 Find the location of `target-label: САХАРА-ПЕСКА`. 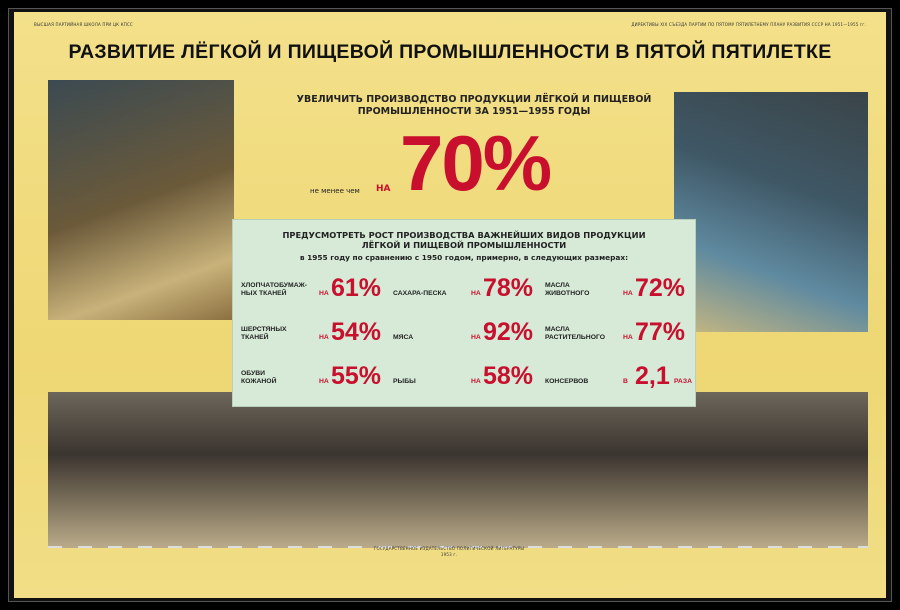

target-label: САХАРА-ПЕСКА is located at coordinates (430, 294).